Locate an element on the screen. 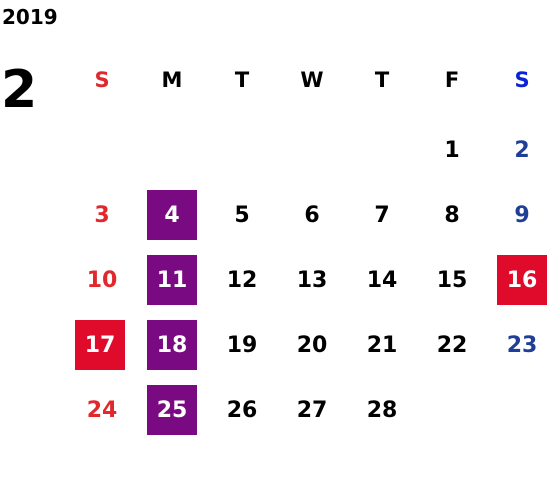 This screenshot has width=548, height=503. weekday-header-thursday: T is located at coordinates (382, 80).